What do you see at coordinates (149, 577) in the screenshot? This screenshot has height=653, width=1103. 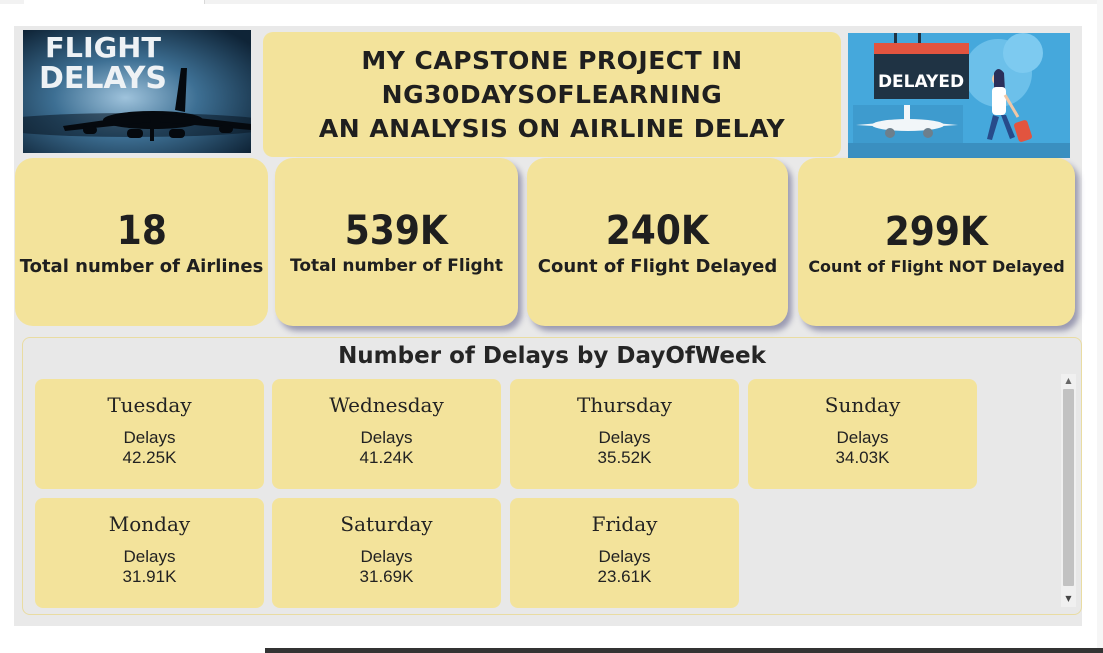 I see `delays-value: 31.91K` at bounding box center [149, 577].